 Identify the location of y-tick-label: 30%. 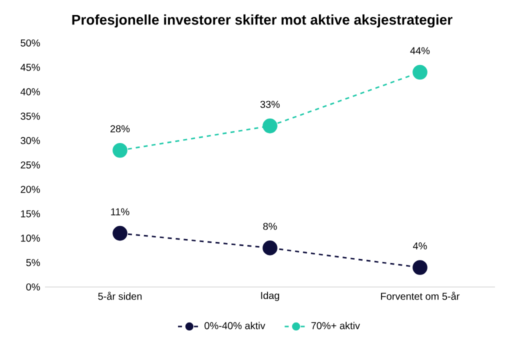
(30, 140).